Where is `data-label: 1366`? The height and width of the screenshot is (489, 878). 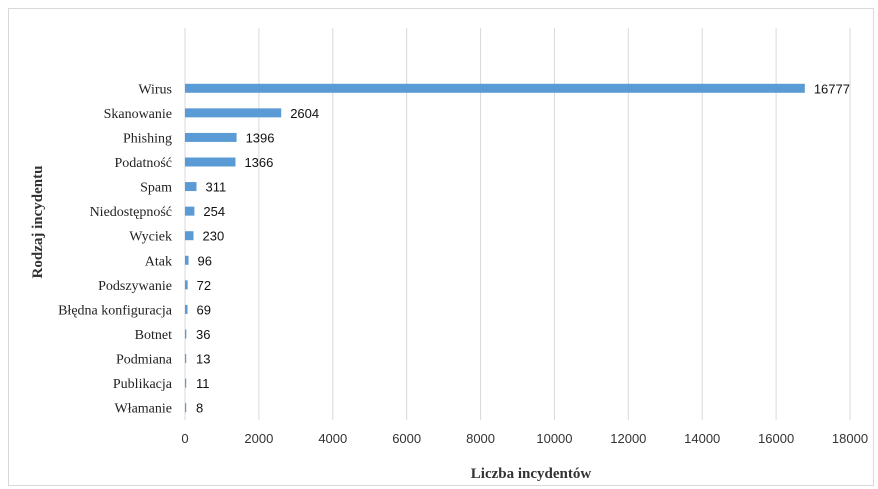
data-label: 1366 is located at coordinates (258, 162).